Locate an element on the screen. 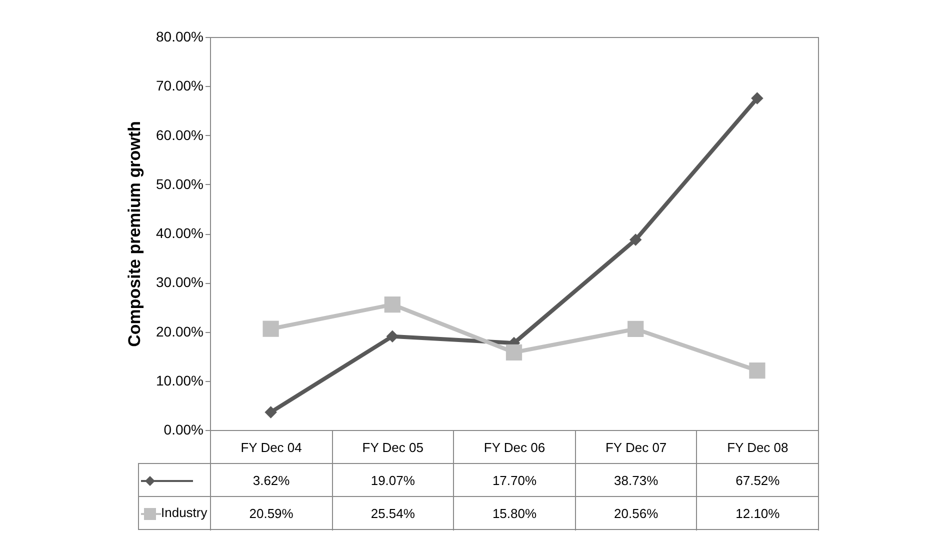  y-tick-label: 40.00% is located at coordinates (180, 233).